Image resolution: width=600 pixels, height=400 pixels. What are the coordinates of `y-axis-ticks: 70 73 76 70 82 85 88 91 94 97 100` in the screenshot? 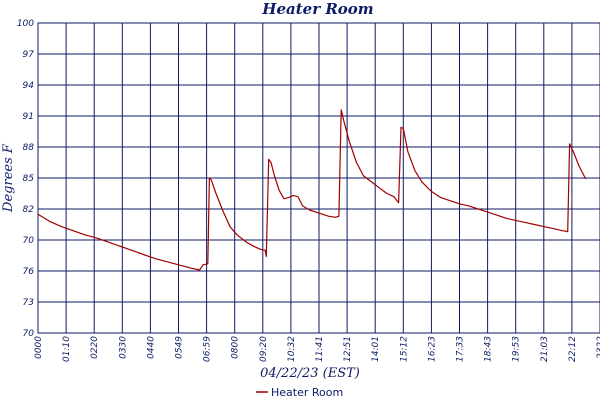 It's located at (25, 179).